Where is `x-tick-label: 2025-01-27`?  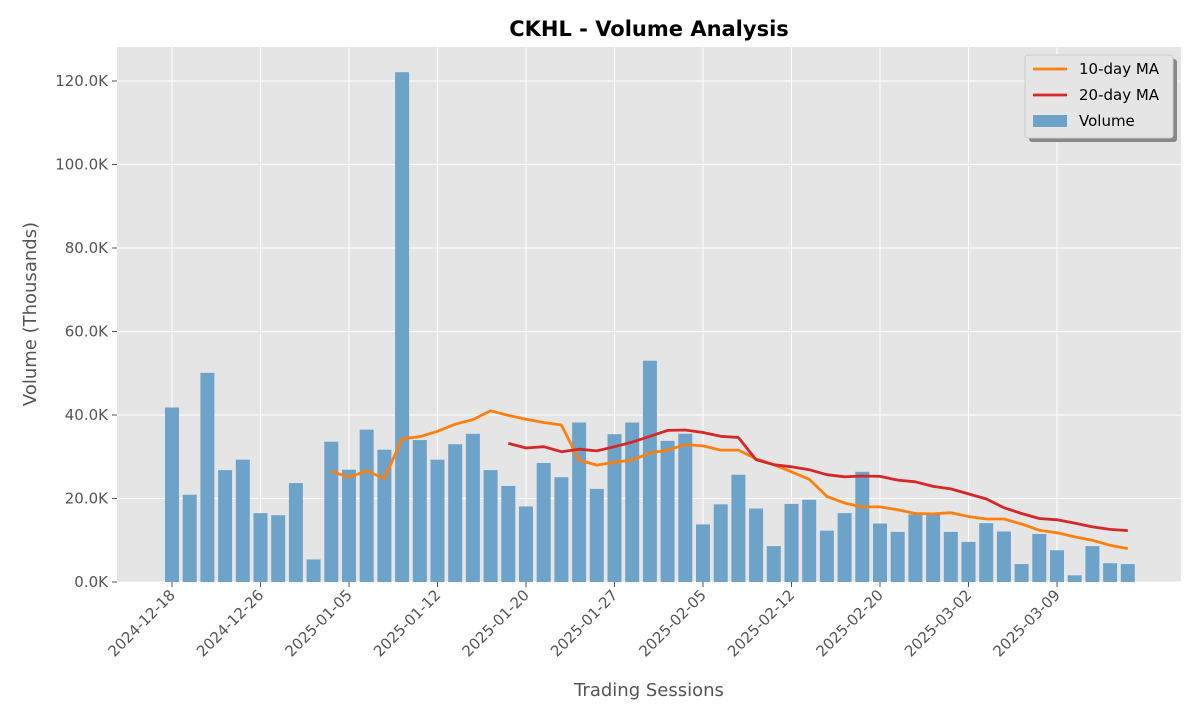
x-tick-label: 2025-01-27 is located at coordinates (584, 623).